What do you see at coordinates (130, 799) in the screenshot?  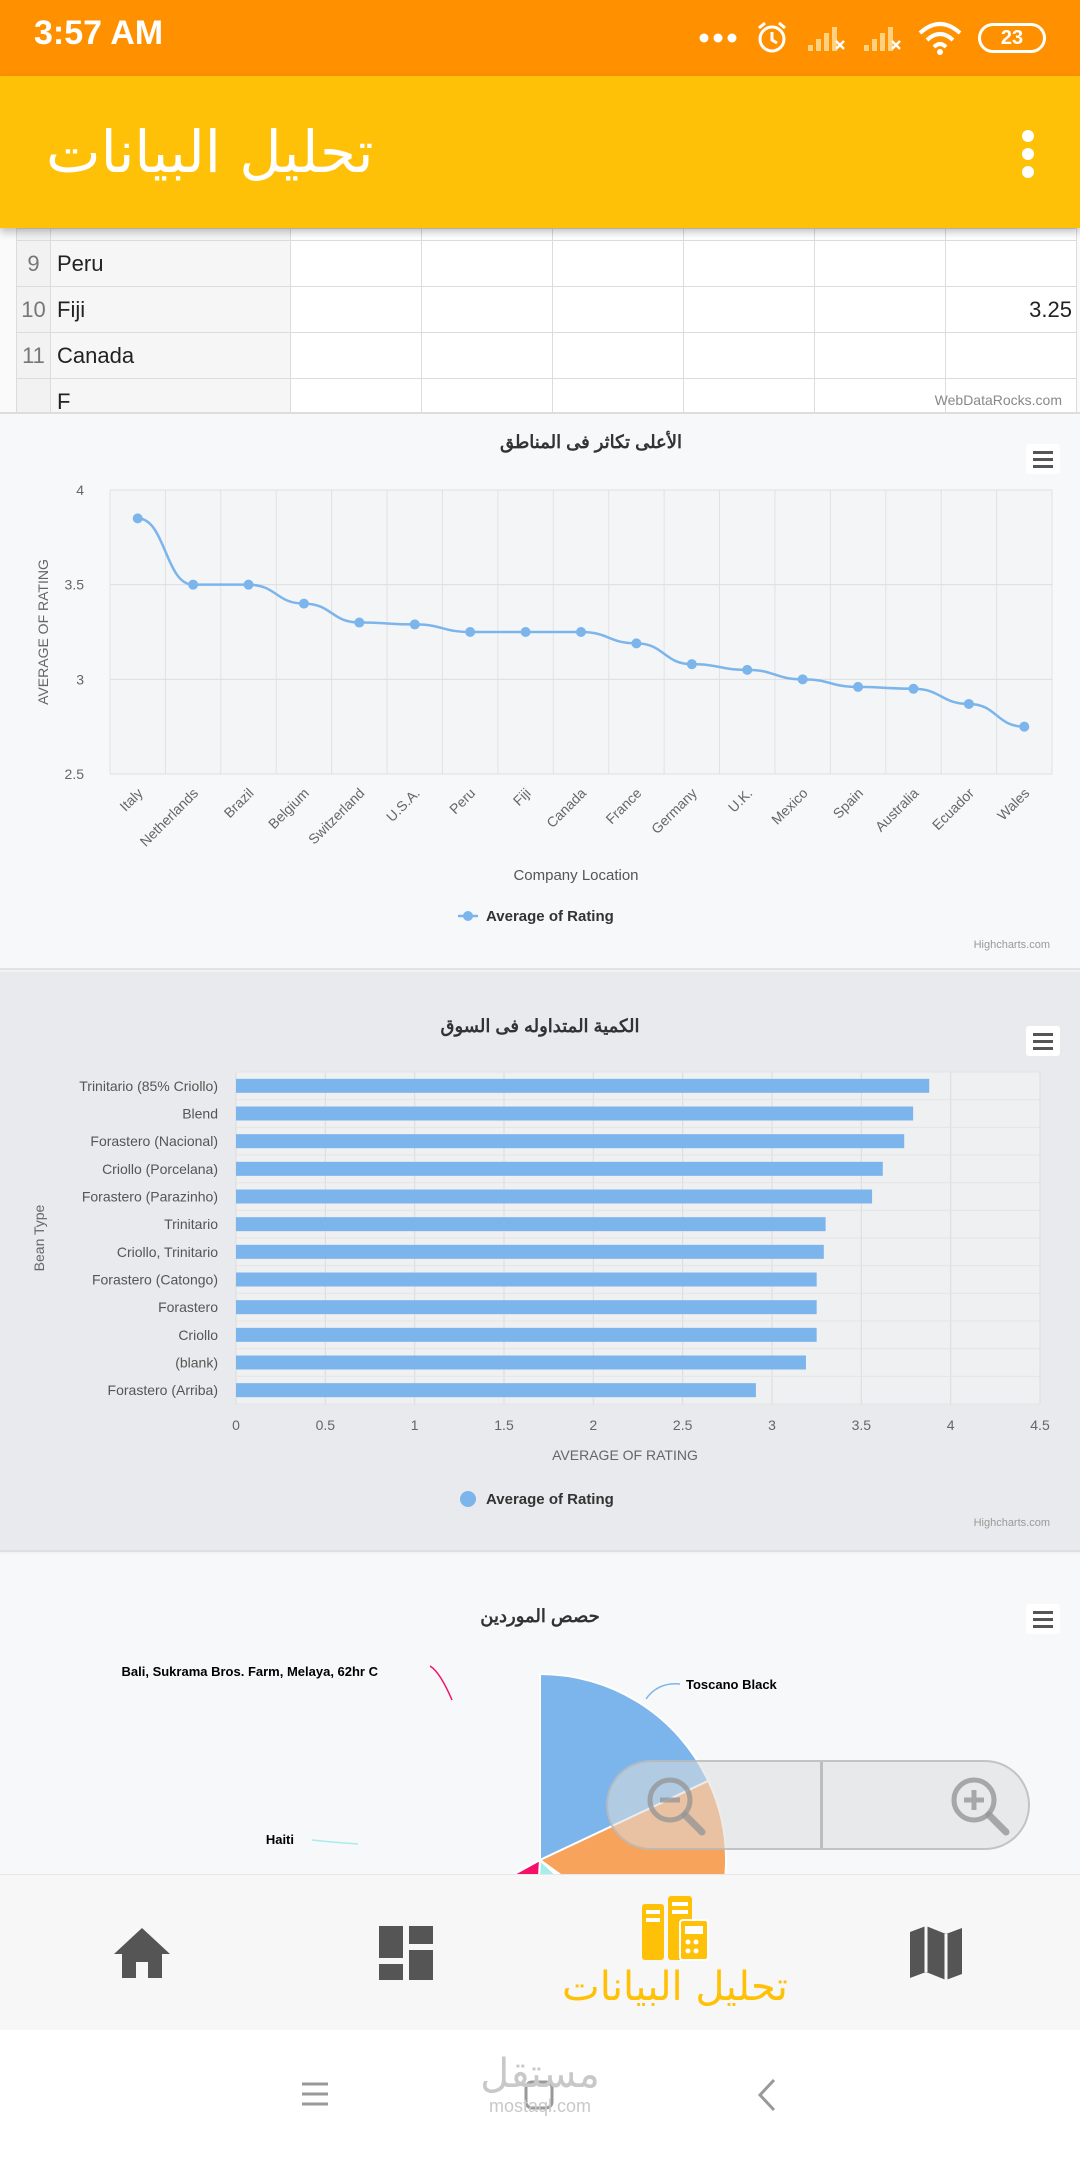 I see `x-tick-label: Italy` at bounding box center [130, 799].